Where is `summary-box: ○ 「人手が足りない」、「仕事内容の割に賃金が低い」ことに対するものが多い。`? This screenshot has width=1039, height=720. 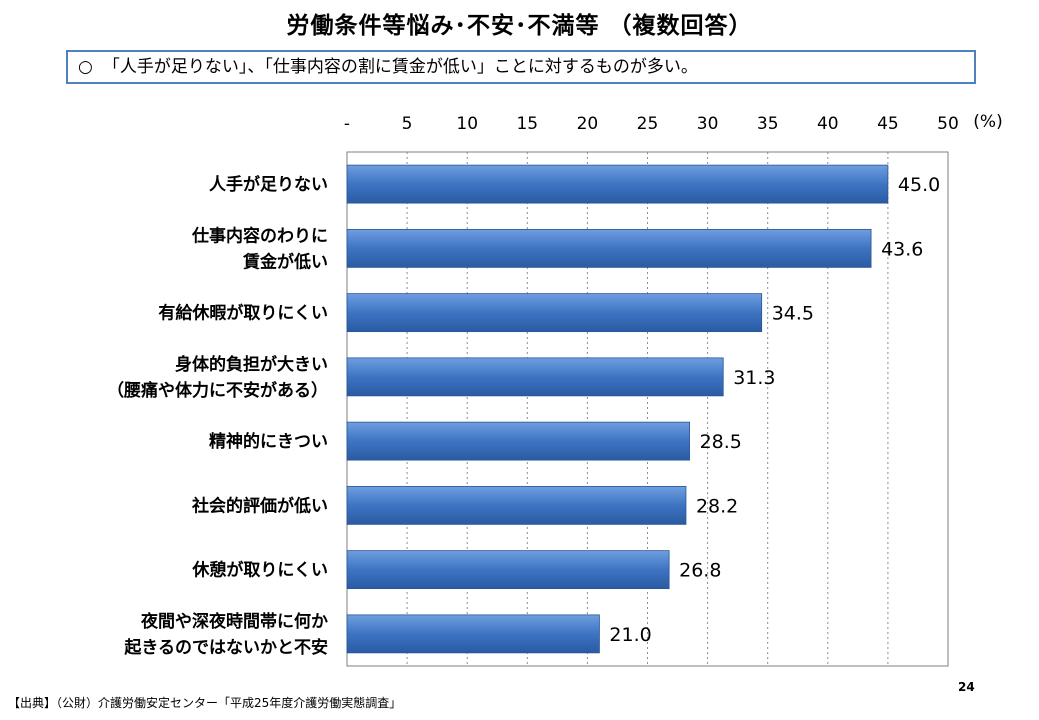 summary-box: ○ 「人手が足りない」、「仕事内容の割に賃金が低い」ことに対するものが多い。 is located at coordinates (521, 67).